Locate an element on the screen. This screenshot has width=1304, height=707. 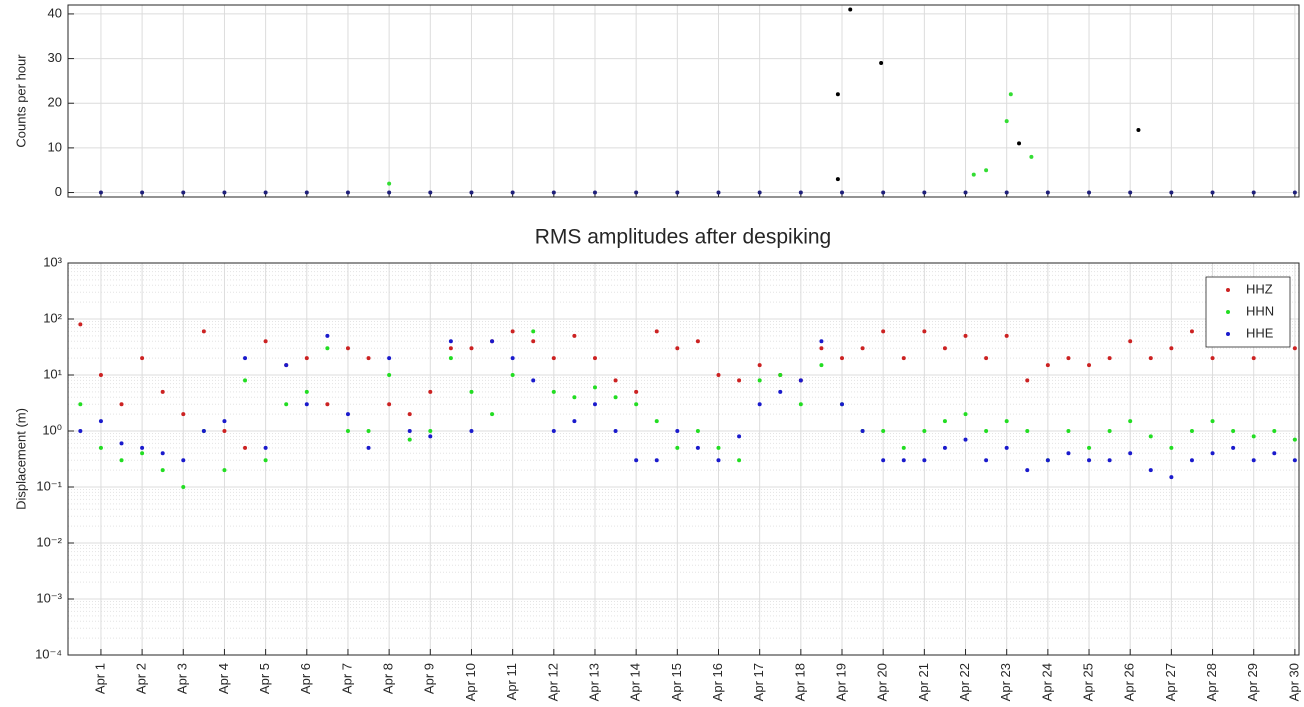
y-tick-label: 40 is located at coordinates (55, 12).